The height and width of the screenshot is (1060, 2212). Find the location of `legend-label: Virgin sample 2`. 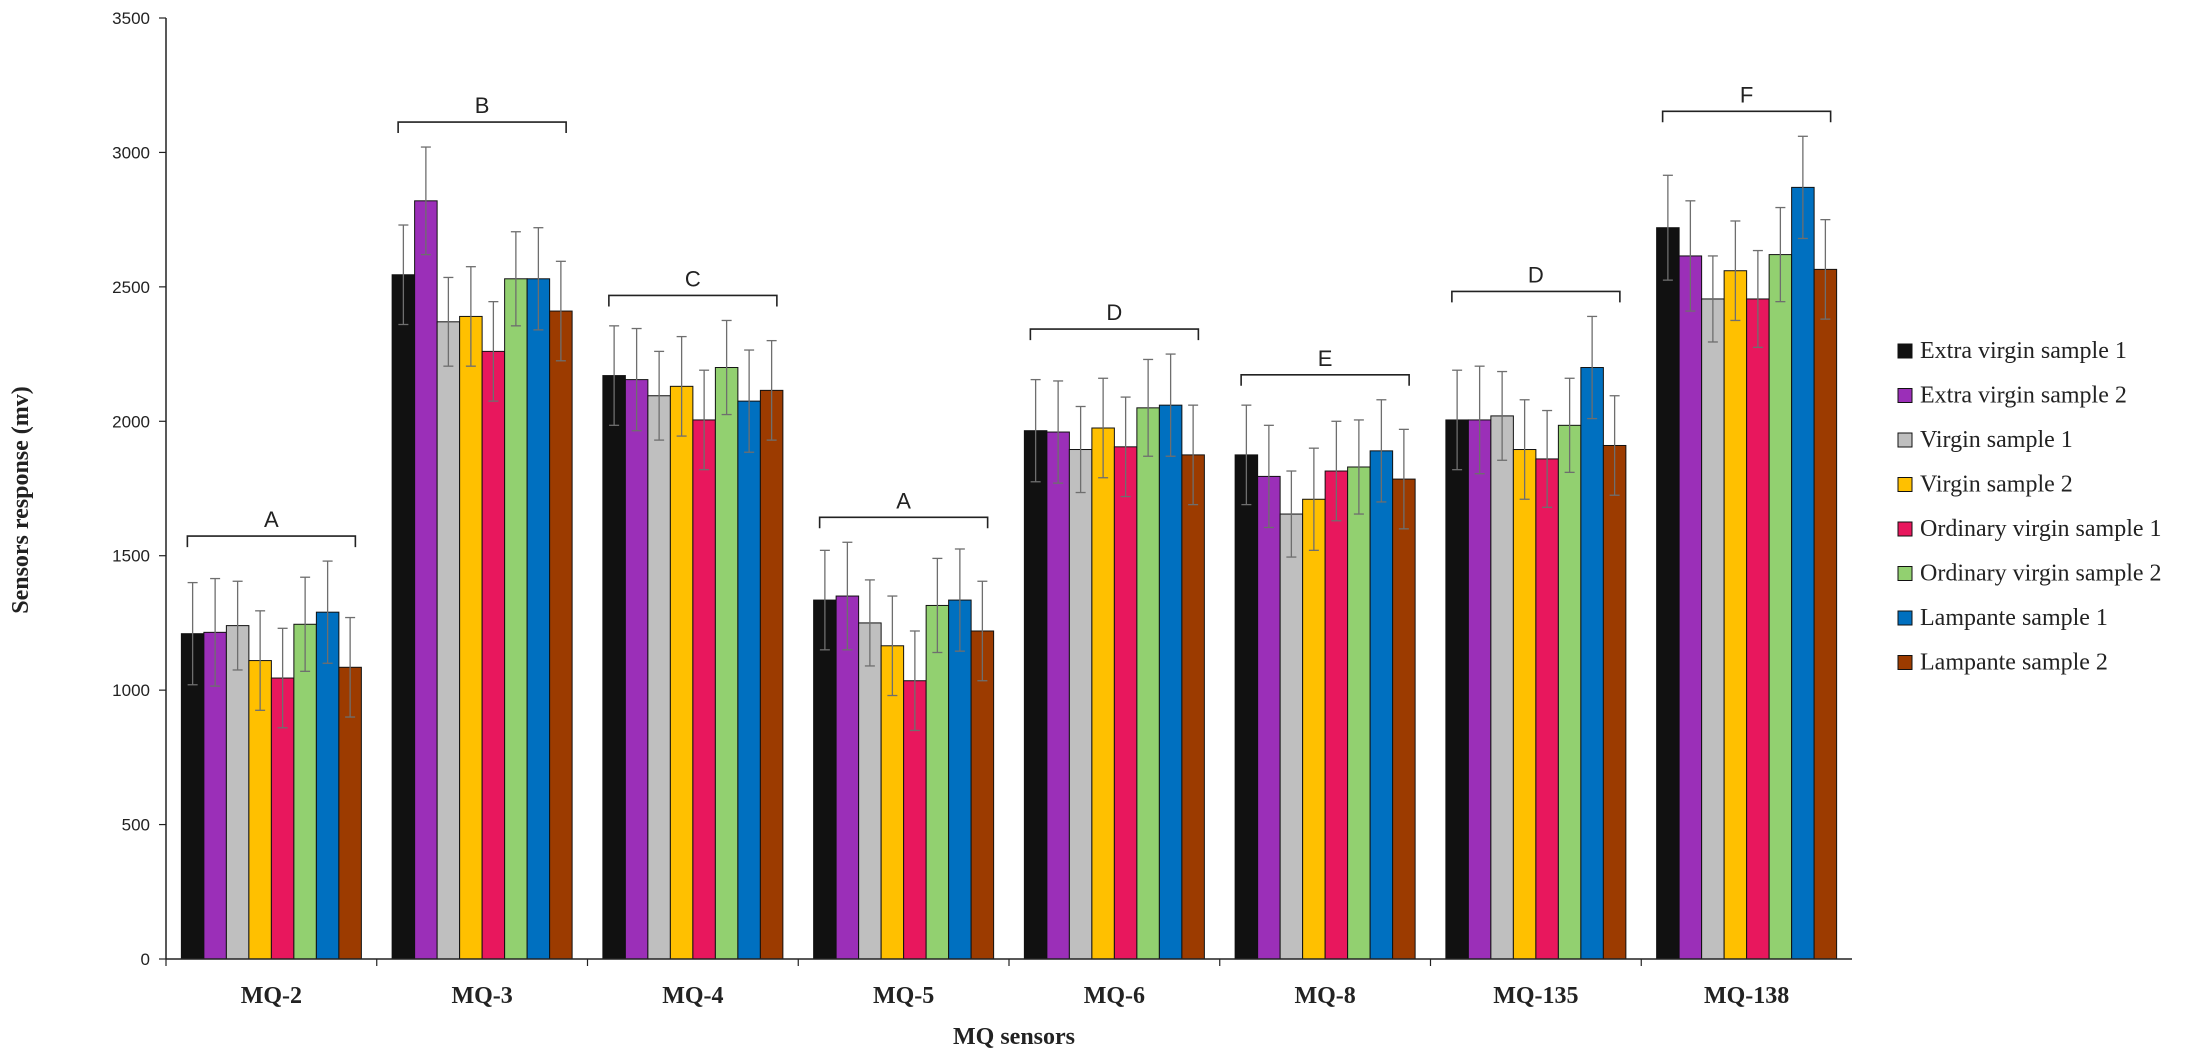

legend-label: Virgin sample 2 is located at coordinates (1996, 485).